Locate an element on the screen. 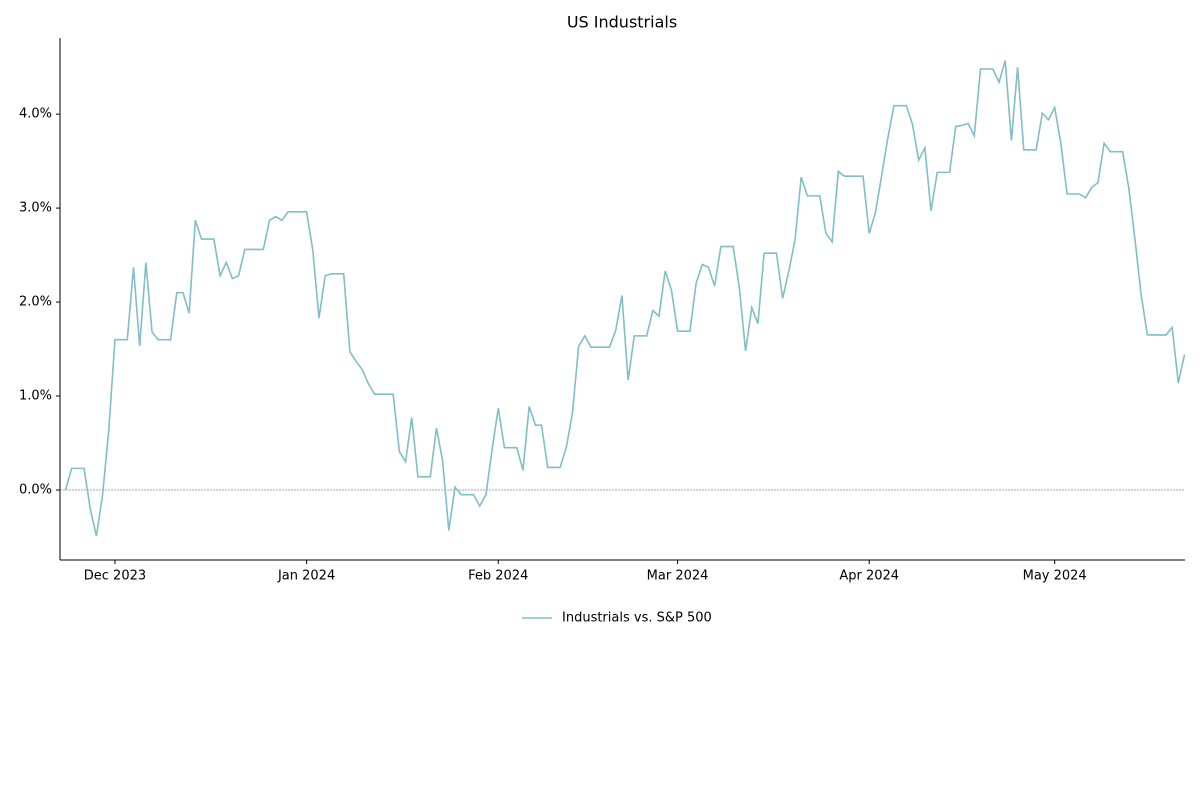 The image size is (1200, 800). x-tick-label: Apr 2024 is located at coordinates (869, 576).